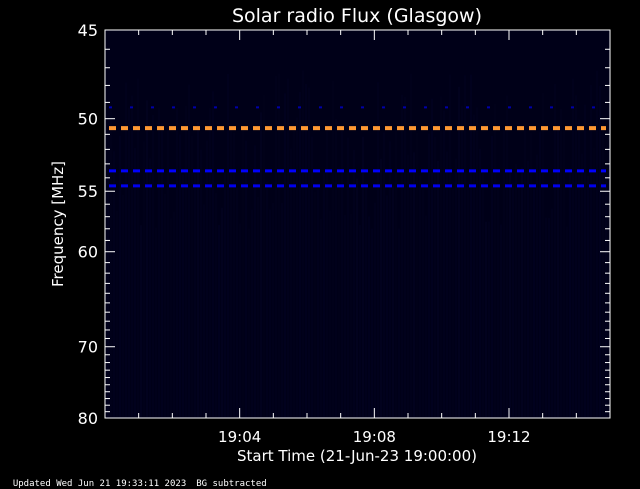 This screenshot has height=489, width=640. Describe the element at coordinates (508, 437) in the screenshot. I see `x-tick-label: 19:12` at that location.